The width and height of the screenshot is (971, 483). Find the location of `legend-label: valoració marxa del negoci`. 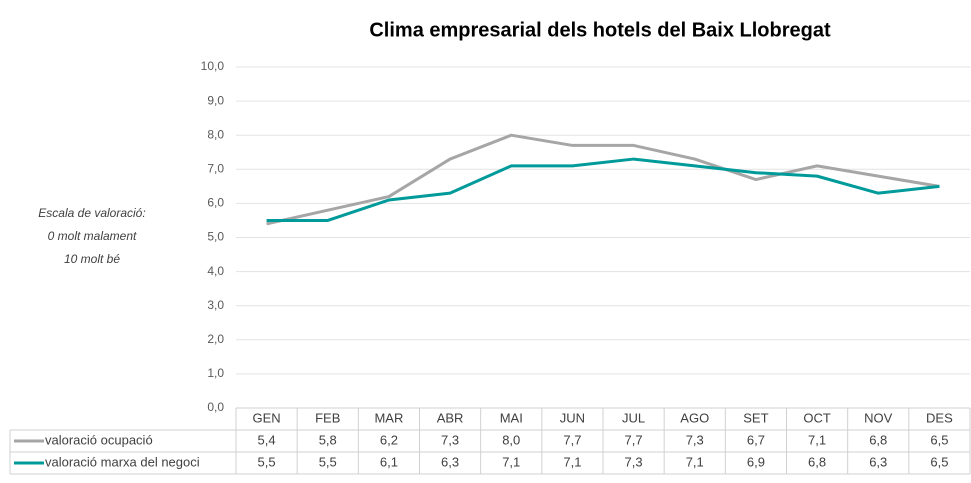

legend-label: valoració marxa del negoci is located at coordinates (122, 461).